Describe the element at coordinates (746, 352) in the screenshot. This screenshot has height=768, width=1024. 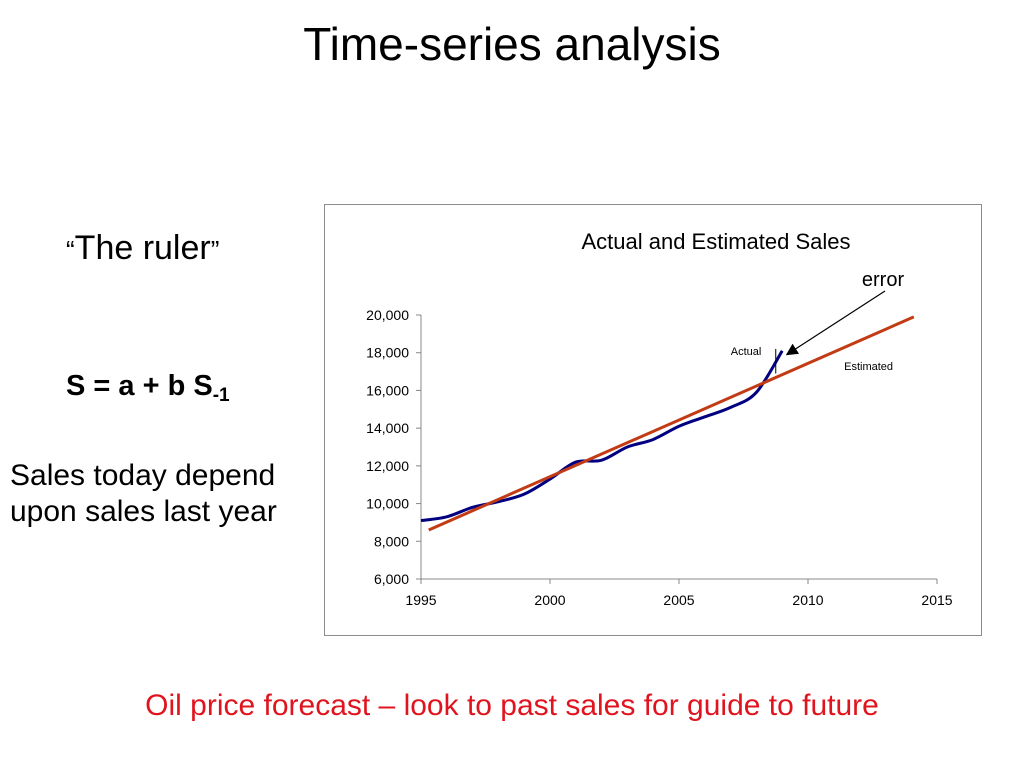
I see `series-label-actual: Actual` at that location.